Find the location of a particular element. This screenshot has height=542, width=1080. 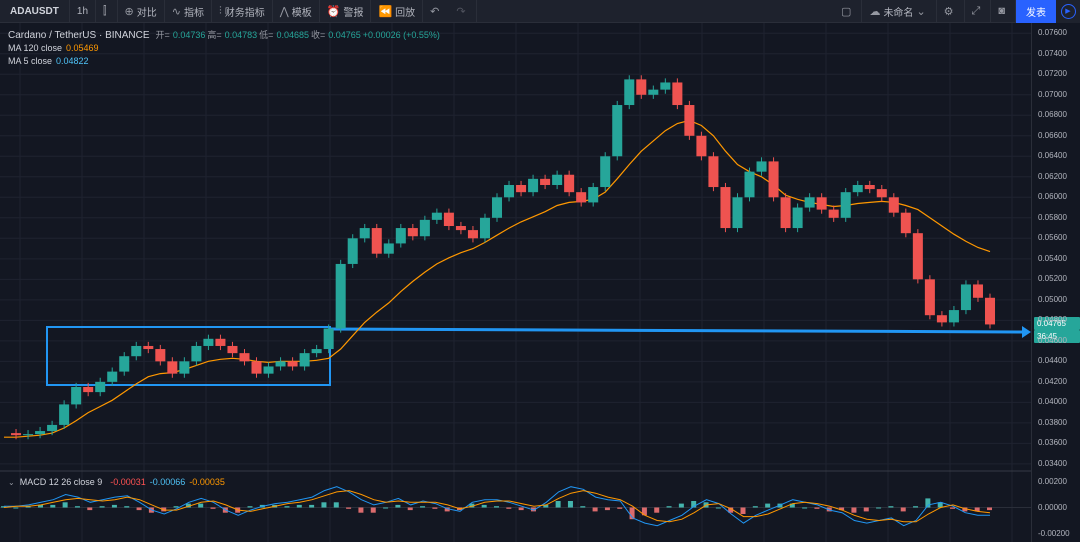

compare-label: 对比 is located at coordinates (146, 13).